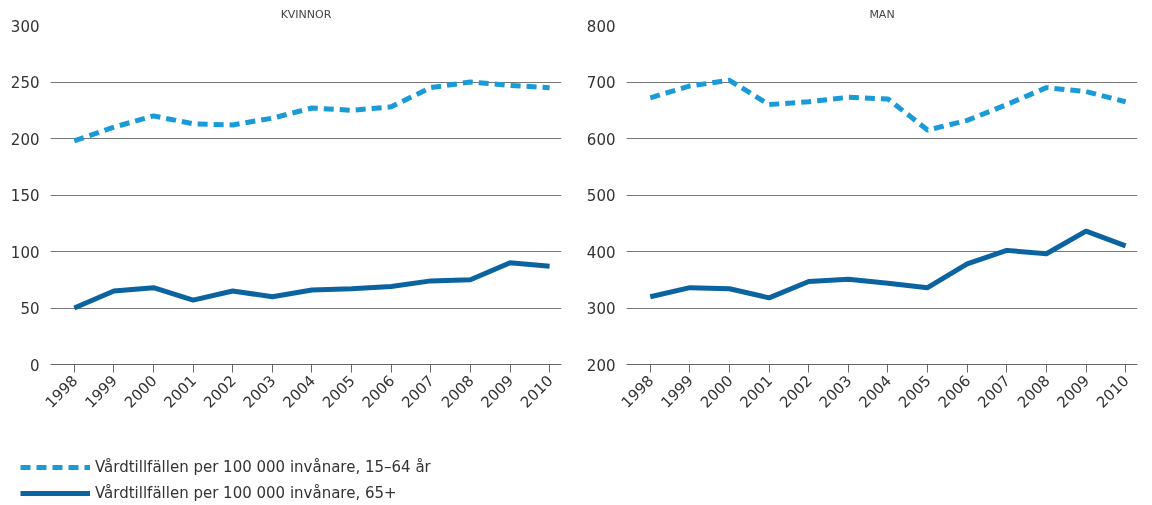  Describe the element at coordinates (34, 365) in the screenshot. I see `y-tick-label: 0` at that location.